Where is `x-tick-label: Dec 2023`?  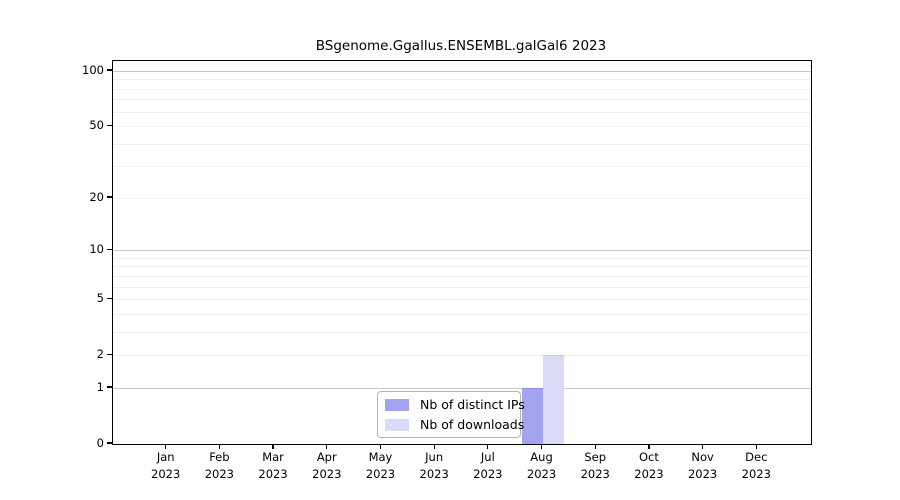 x-tick-label: Dec 2023 is located at coordinates (756, 465).